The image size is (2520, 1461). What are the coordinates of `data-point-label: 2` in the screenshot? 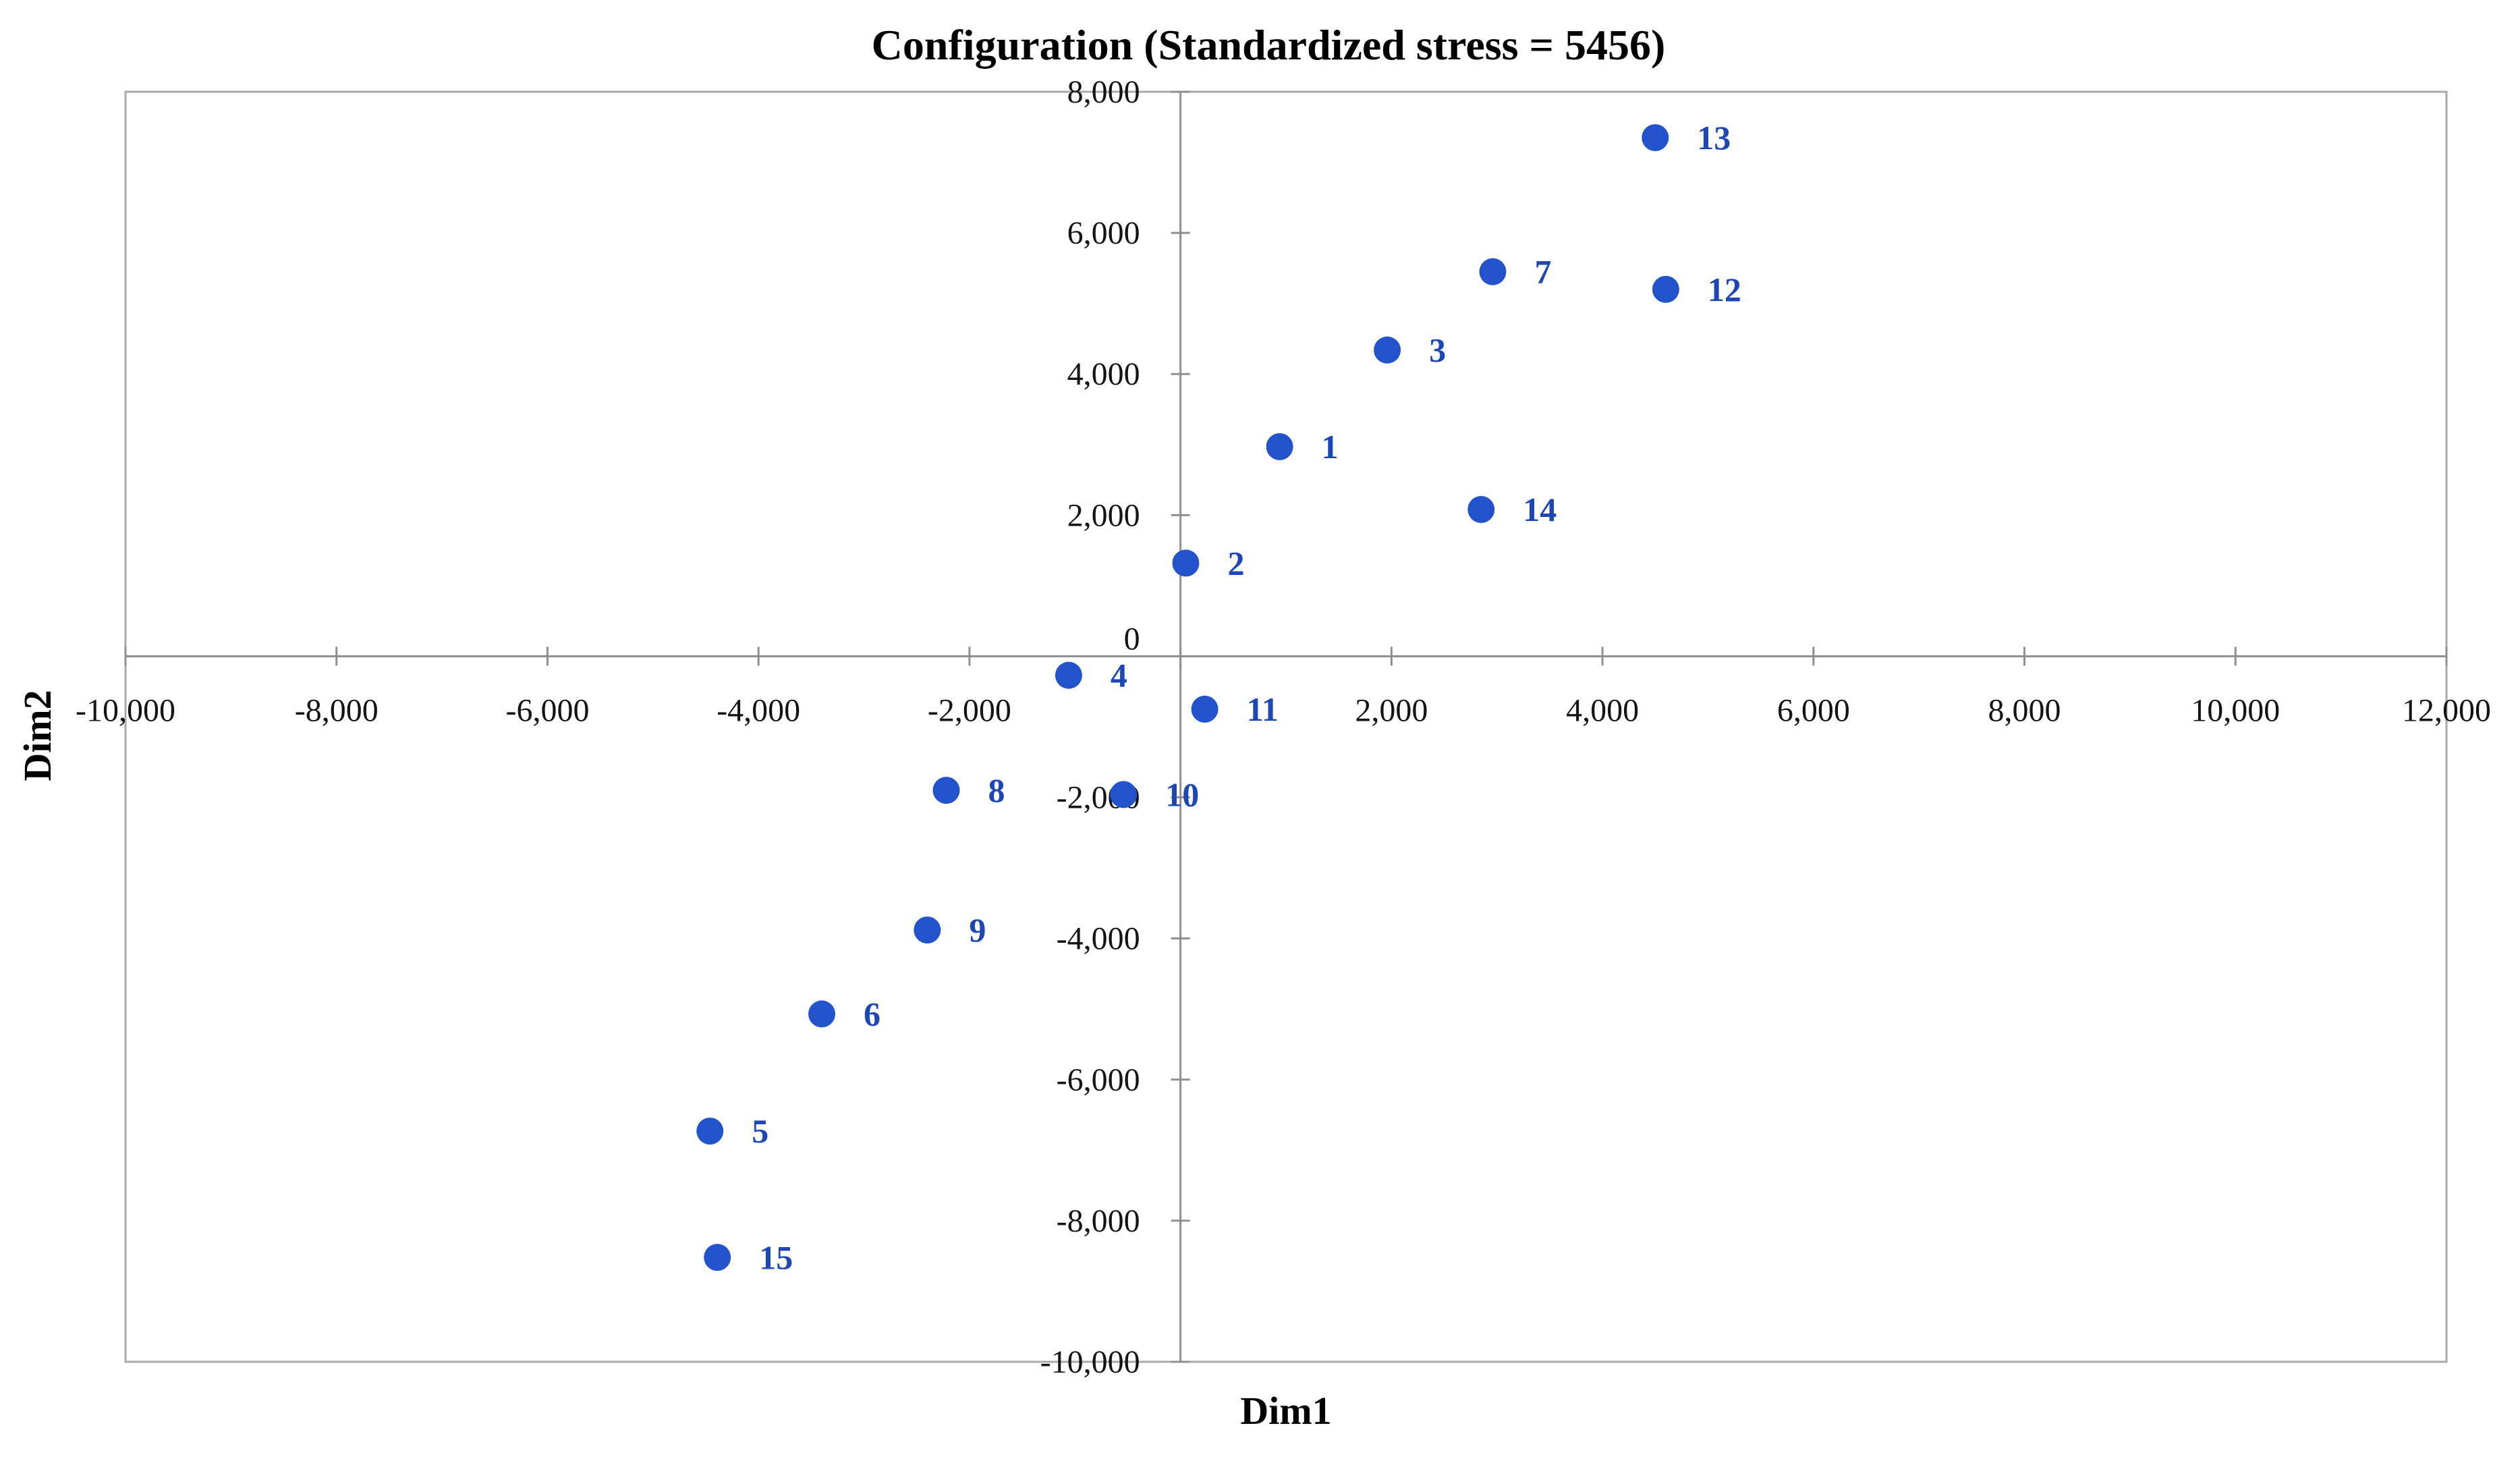 It's located at (1235, 563).